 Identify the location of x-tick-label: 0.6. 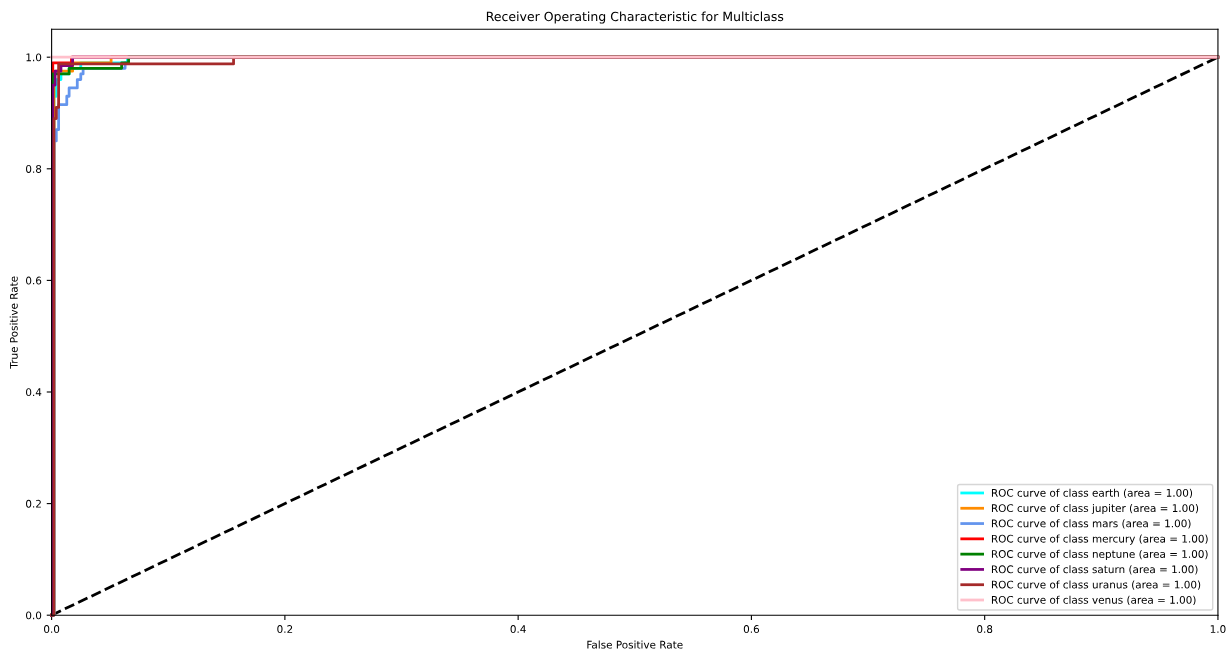
(751, 629).